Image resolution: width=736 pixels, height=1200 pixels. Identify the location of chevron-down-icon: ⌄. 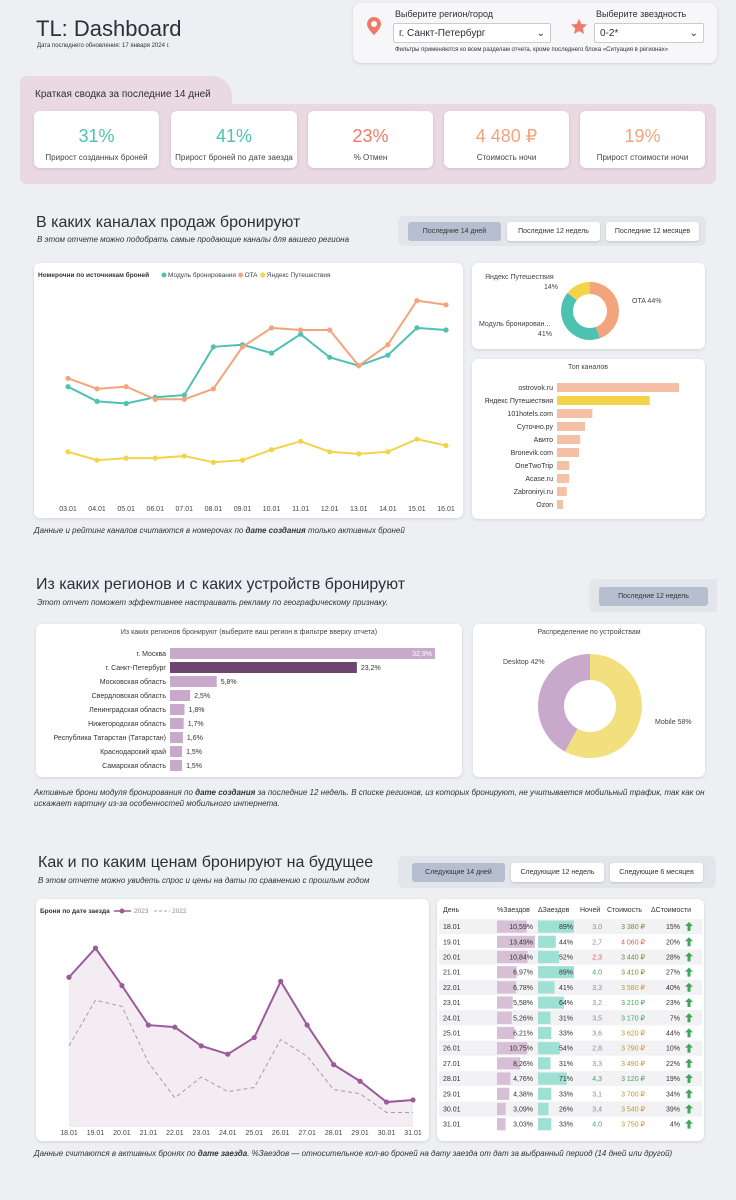
(540, 33).